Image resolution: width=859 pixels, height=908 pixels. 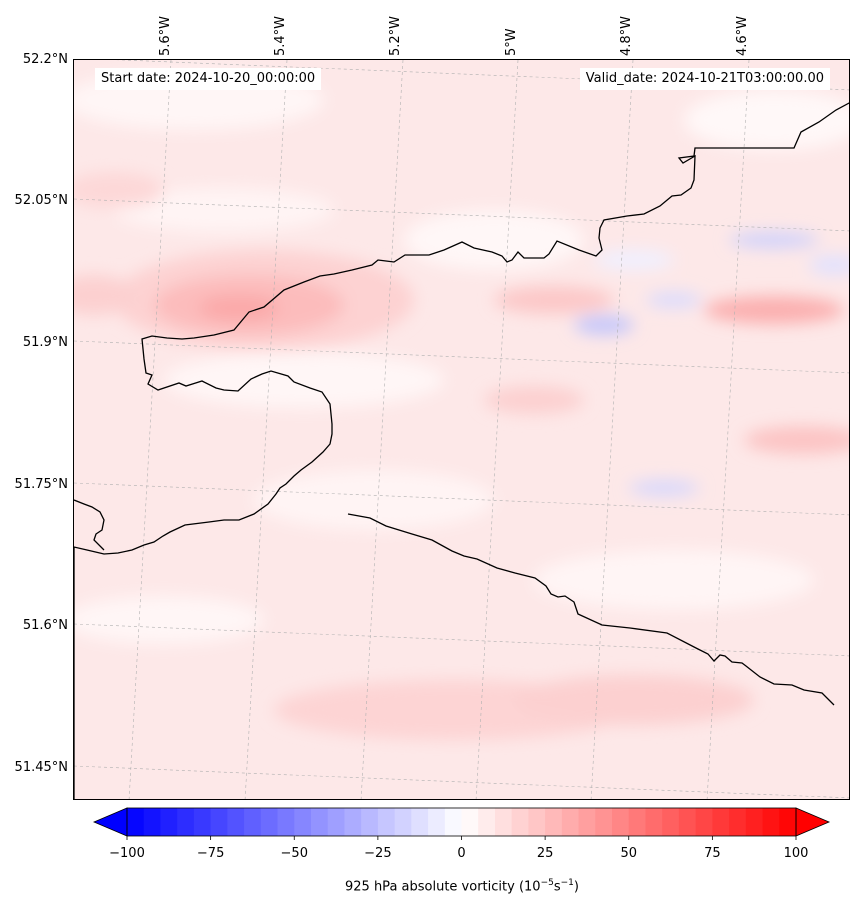 What do you see at coordinates (210, 853) in the screenshot?
I see `colorbar-tick-label: −75` at bounding box center [210, 853].